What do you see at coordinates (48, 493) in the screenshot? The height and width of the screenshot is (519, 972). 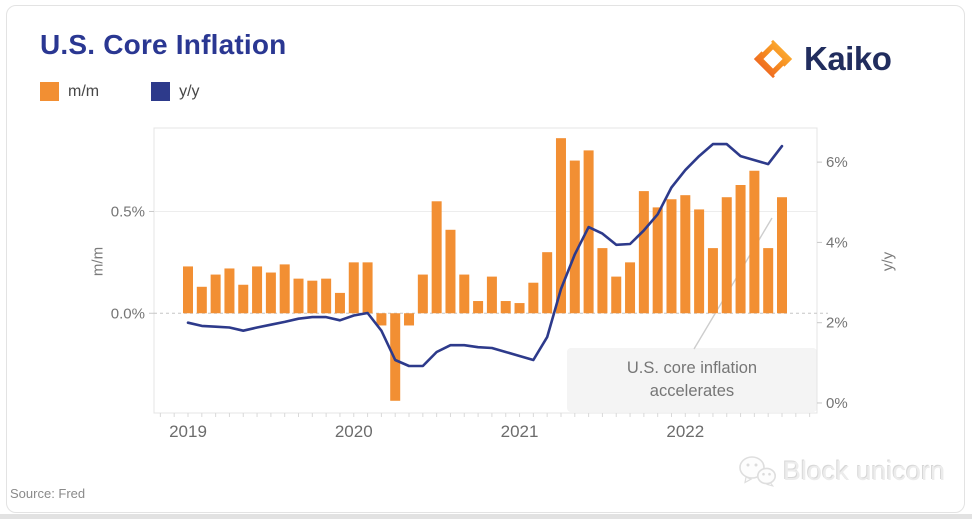 I see `source-note: Source: Fred` at bounding box center [48, 493].